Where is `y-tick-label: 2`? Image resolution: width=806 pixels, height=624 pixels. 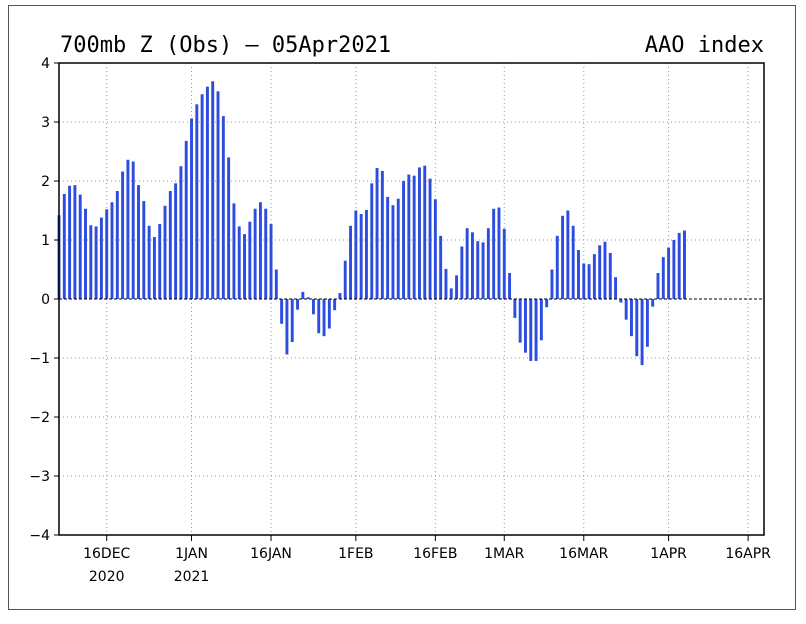
y-tick-label: 2 is located at coordinates (45, 182).